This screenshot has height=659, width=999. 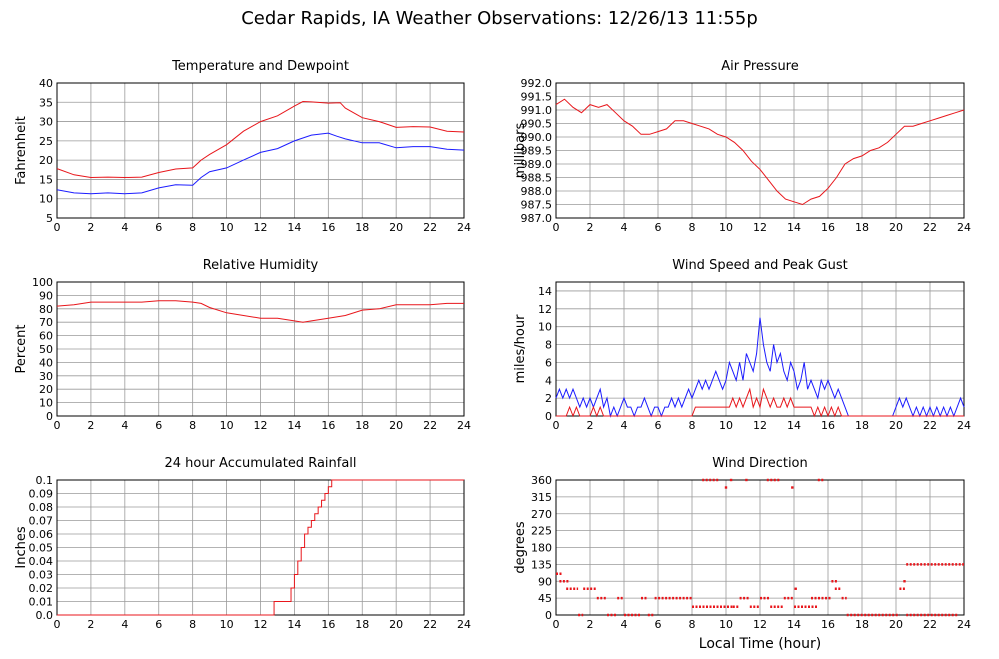 I want to click on temp-x-tick-label: 16, so click(x=328, y=227).